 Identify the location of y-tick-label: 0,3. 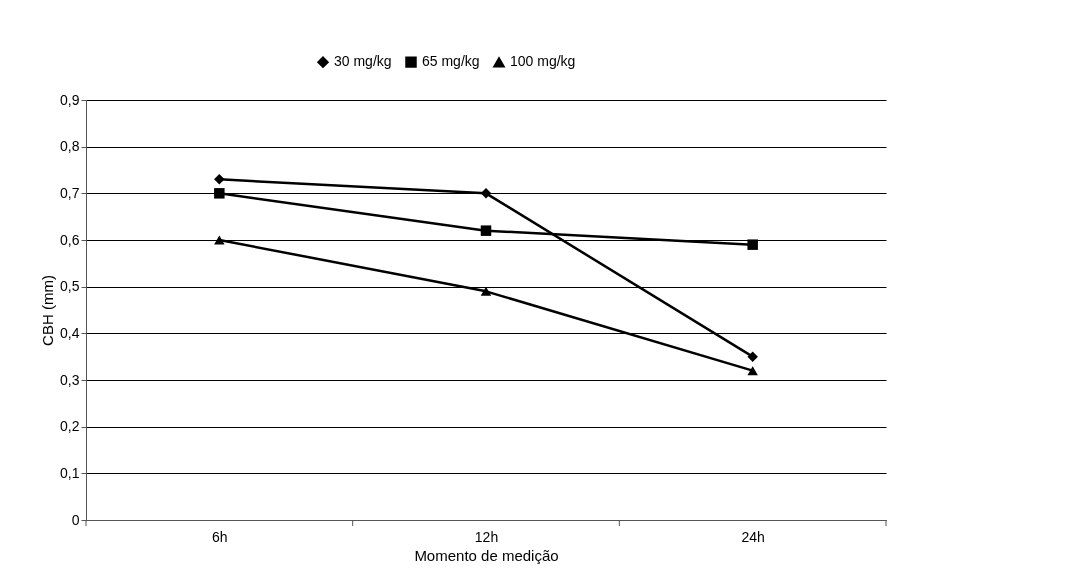
(70, 379).